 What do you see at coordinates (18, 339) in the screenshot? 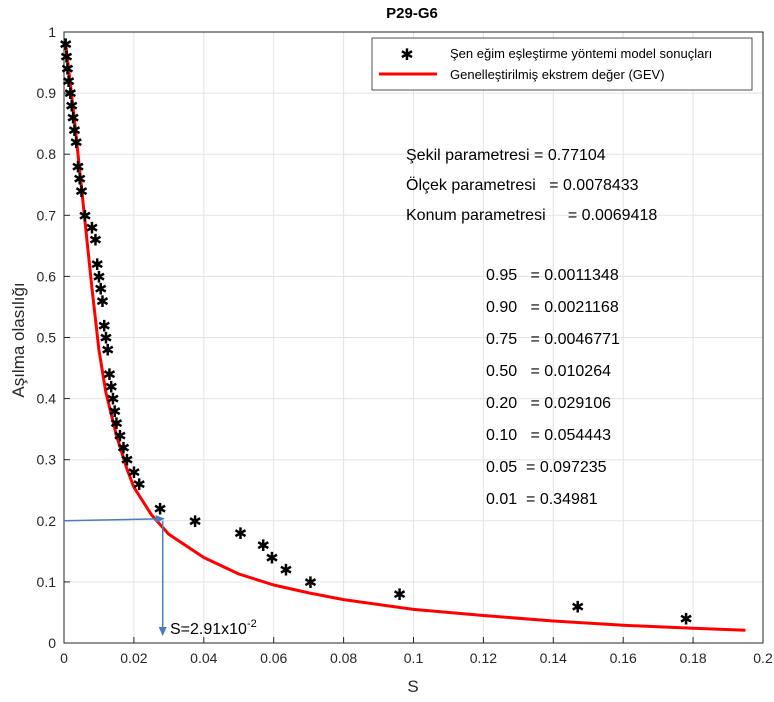
I see `y-axis-label: Aşılma olasılığı` at bounding box center [18, 339].